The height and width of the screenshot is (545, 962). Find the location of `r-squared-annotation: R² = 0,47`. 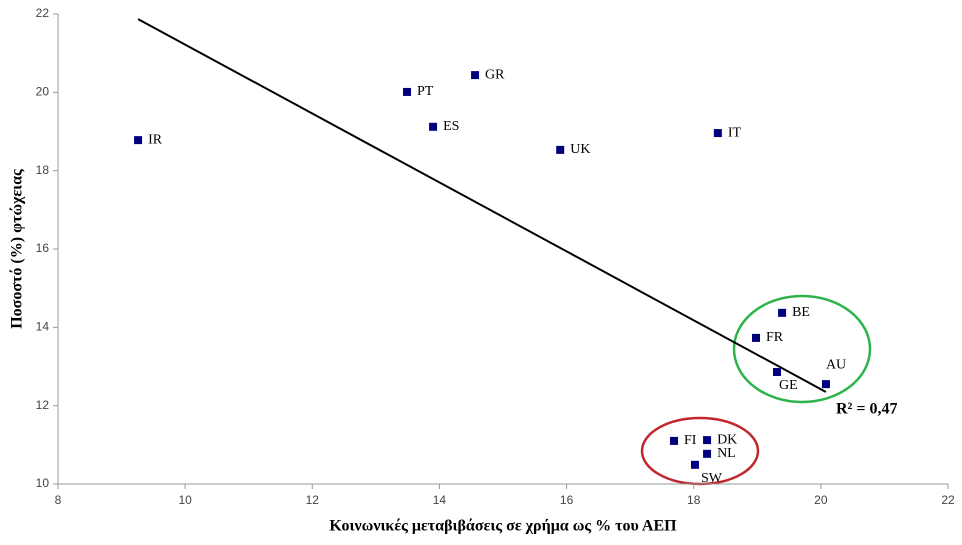

r-squared-annotation: R² = 0,47 is located at coordinates (866, 409).